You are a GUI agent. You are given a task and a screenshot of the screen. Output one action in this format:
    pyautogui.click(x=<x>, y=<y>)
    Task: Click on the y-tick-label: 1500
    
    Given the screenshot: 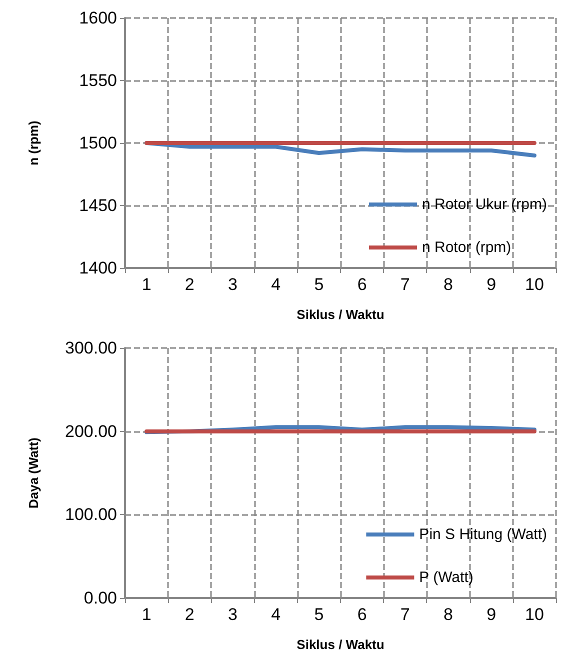 What is the action you would take?
    pyautogui.click(x=98, y=143)
    